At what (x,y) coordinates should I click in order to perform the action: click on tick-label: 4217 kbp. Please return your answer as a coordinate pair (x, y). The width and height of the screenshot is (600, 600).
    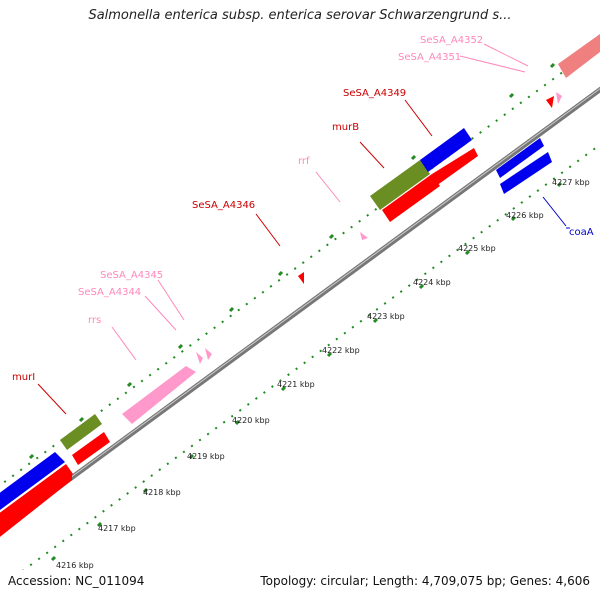
    Looking at the image, I should click on (117, 528).